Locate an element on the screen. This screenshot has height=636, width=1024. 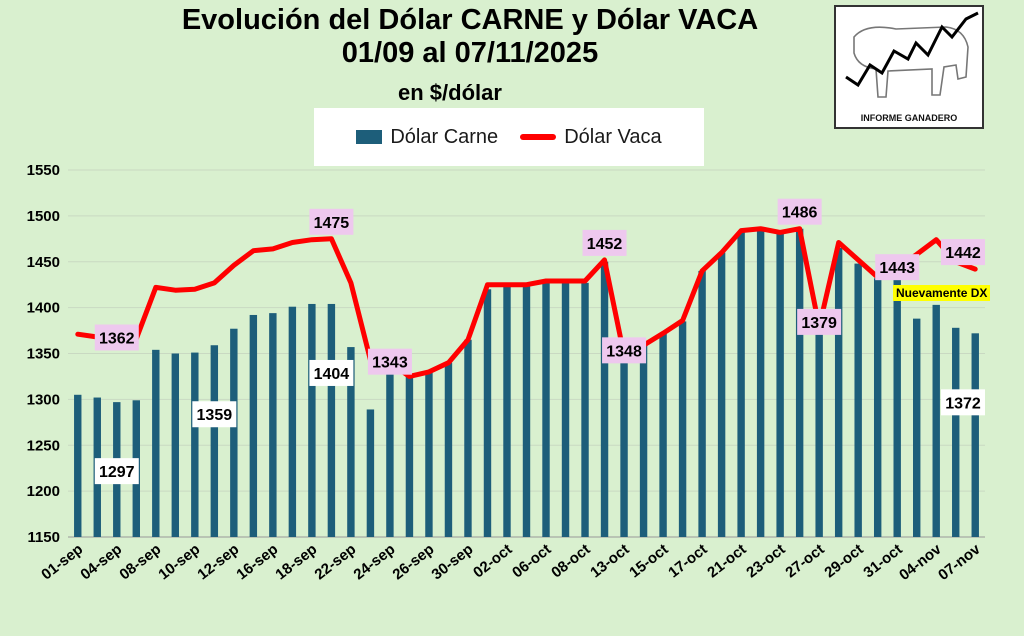
x-tick-label: 27-oct is located at coordinates (804, 561).